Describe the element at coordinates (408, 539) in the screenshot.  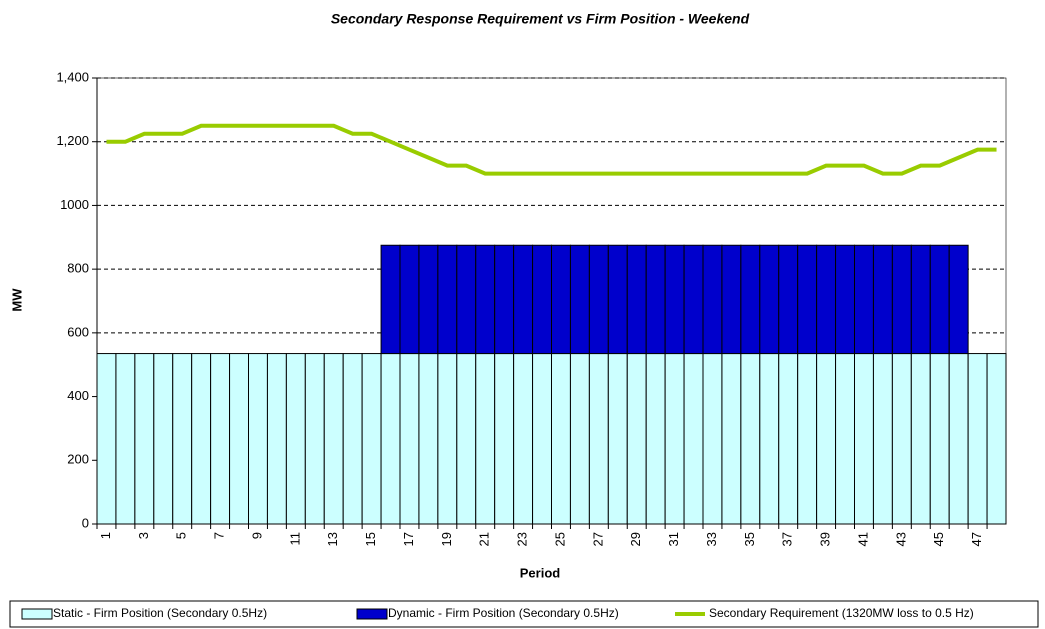
I see `x-tick-label: 17` at that location.